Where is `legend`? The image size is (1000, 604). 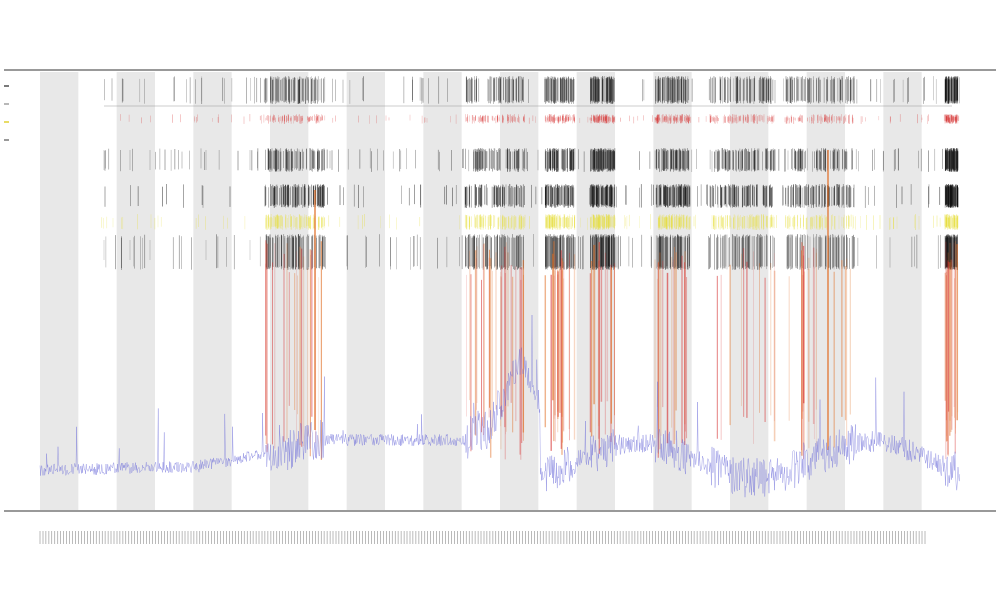 legend is located at coordinates (6, 113).